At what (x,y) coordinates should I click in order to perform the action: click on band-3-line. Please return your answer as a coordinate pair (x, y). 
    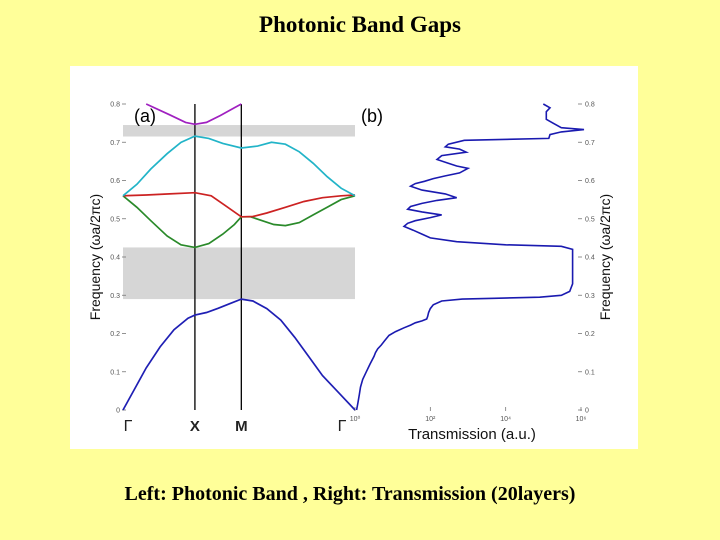
    Looking at the image, I should click on (239, 204).